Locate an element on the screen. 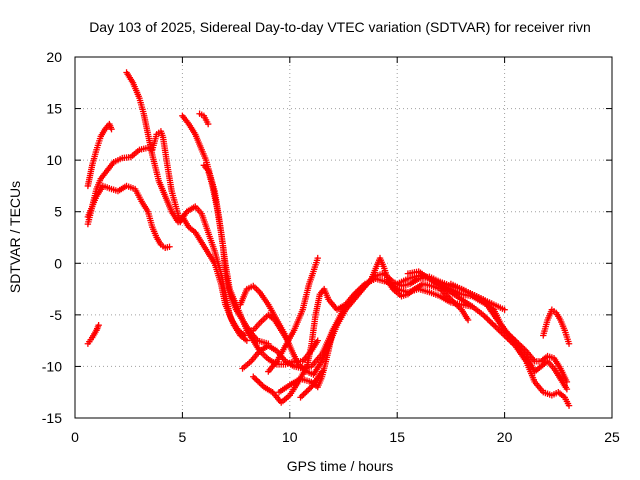  y-tick-label: 15 is located at coordinates (54, 109).